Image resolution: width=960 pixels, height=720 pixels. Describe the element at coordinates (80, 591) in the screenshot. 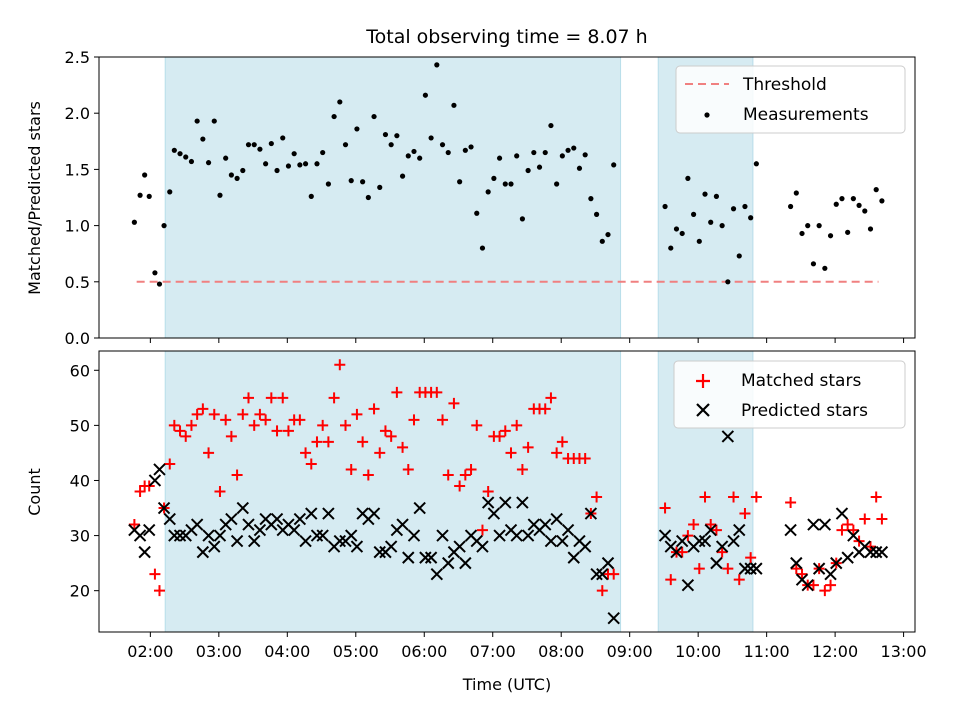

I see `bottom-y-tick-label: 20` at that location.